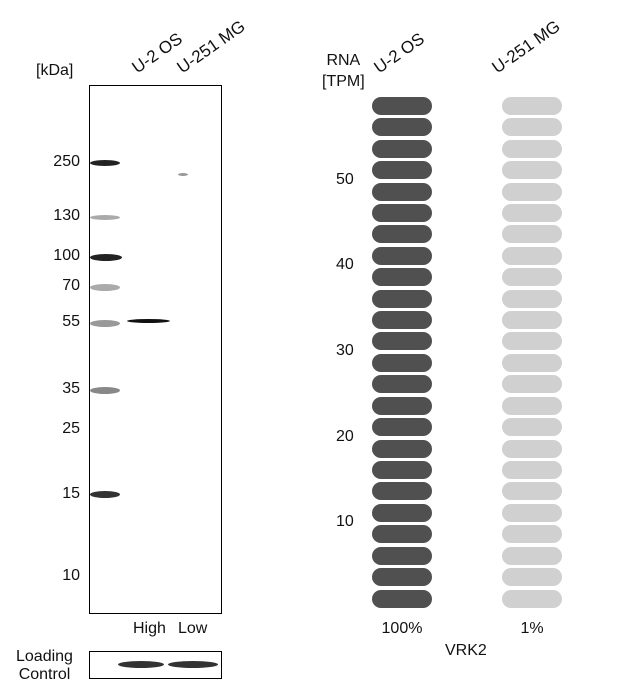 The width and height of the screenshot is (627, 683). Describe the element at coordinates (66, 255) in the screenshot. I see `marker-label-100: 100` at that location.